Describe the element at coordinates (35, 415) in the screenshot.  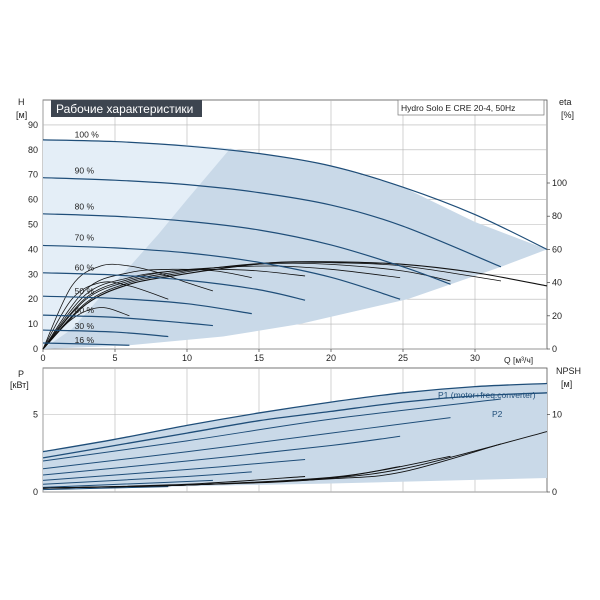
I see `y-tick-label: 5` at that location.